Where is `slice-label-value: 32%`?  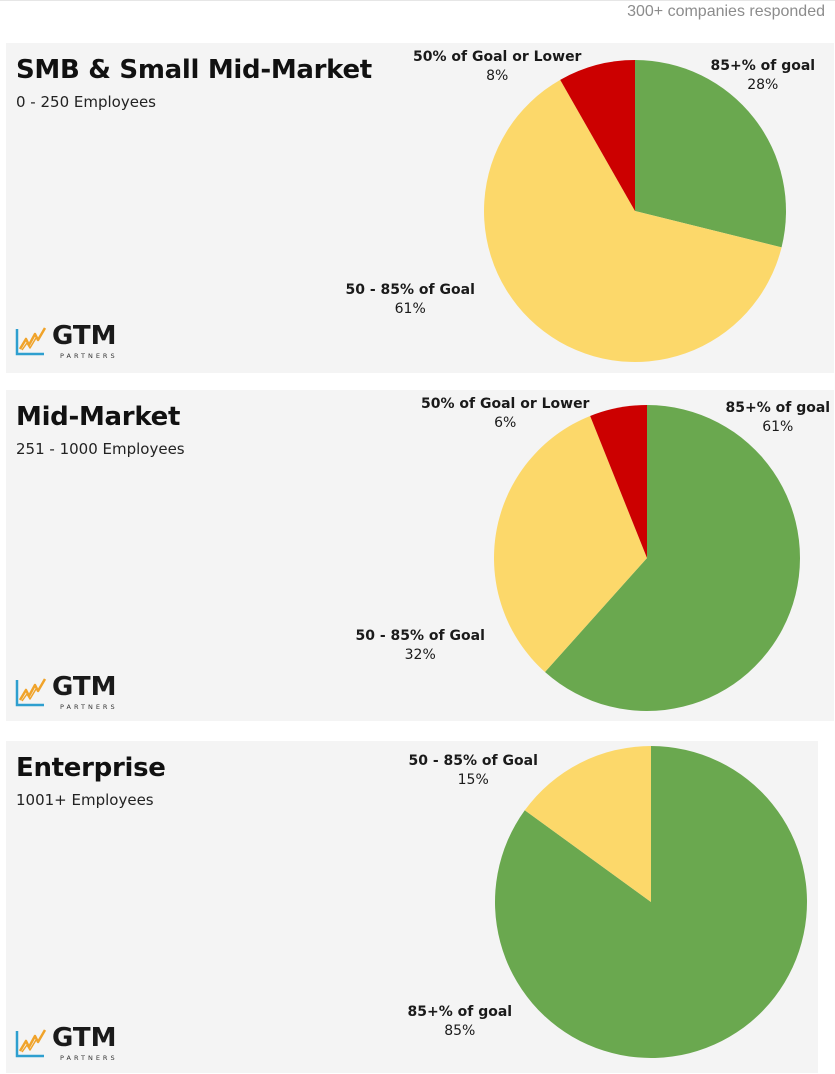 slice-label-value: 32% is located at coordinates (420, 655).